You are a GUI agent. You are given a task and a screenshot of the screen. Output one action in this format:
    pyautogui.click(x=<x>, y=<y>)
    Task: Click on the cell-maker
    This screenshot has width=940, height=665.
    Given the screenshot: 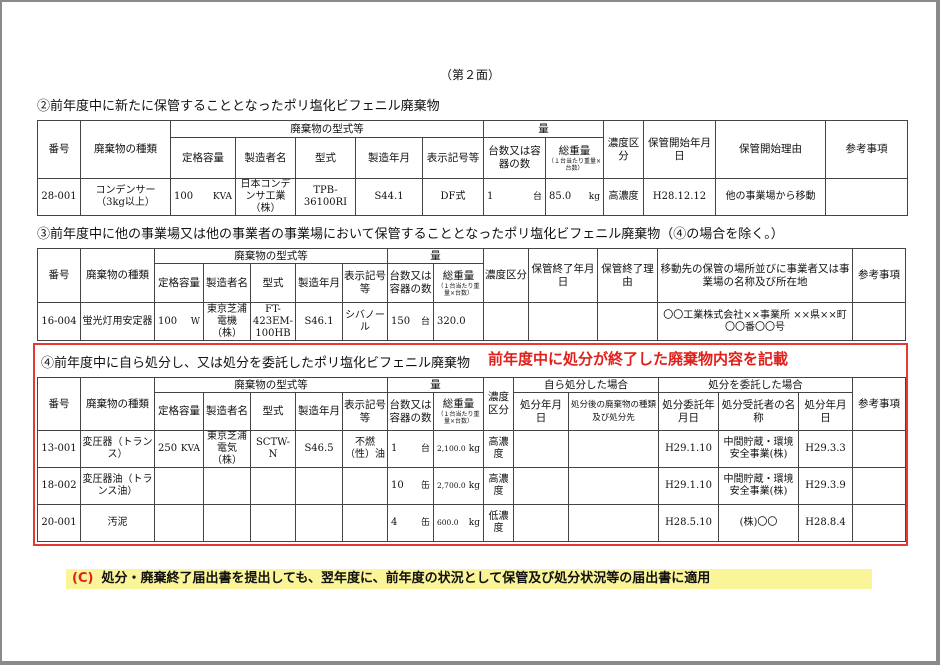 What is the action you would take?
    pyautogui.click(x=227, y=523)
    